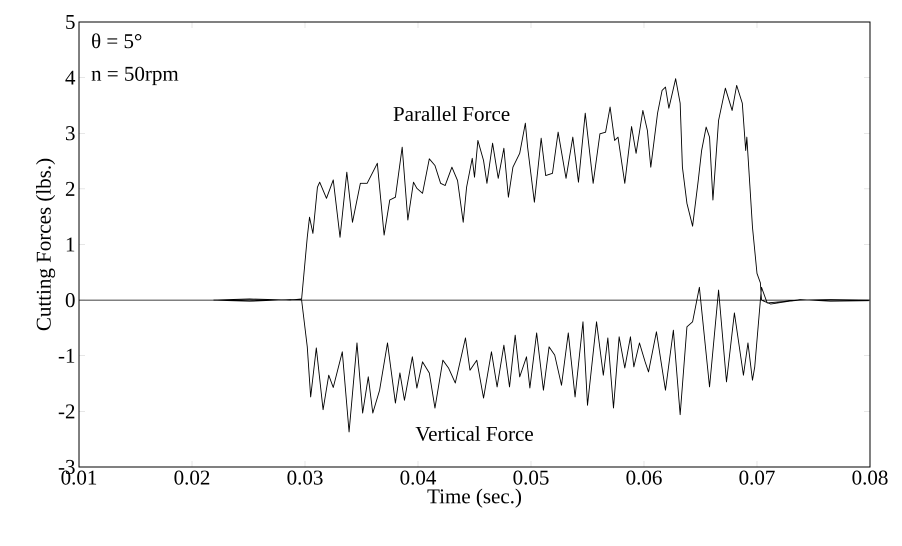  Describe the element at coordinates (70, 189) in the screenshot. I see `y-tick-label: 2` at that location.